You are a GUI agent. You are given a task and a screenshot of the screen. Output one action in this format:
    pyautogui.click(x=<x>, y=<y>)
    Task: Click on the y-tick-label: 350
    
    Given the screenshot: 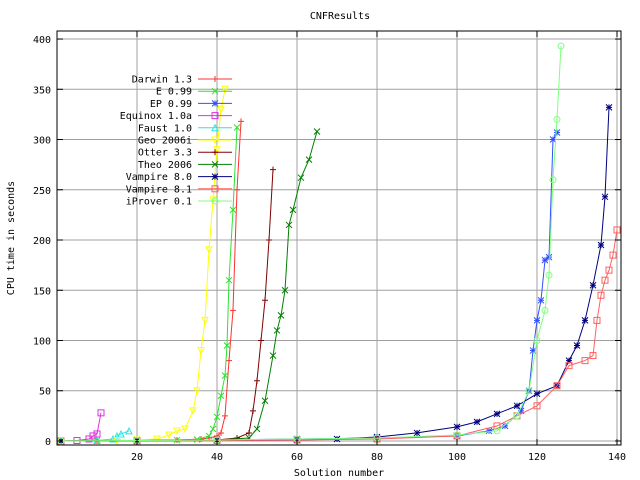 What is the action you would take?
    pyautogui.click(x=42, y=90)
    